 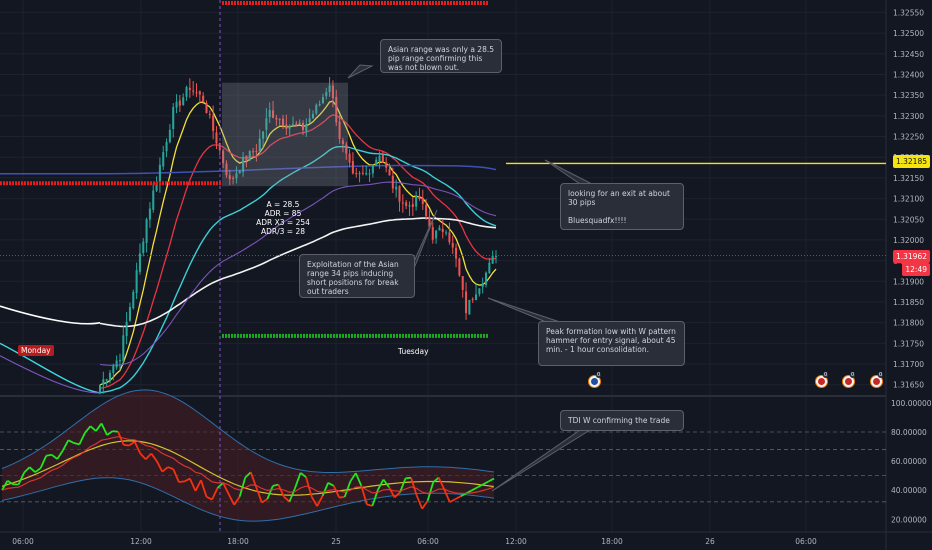 What do you see at coordinates (909, 490) in the screenshot?
I see `tdi-tick-label: 40.00000` at bounding box center [909, 490].